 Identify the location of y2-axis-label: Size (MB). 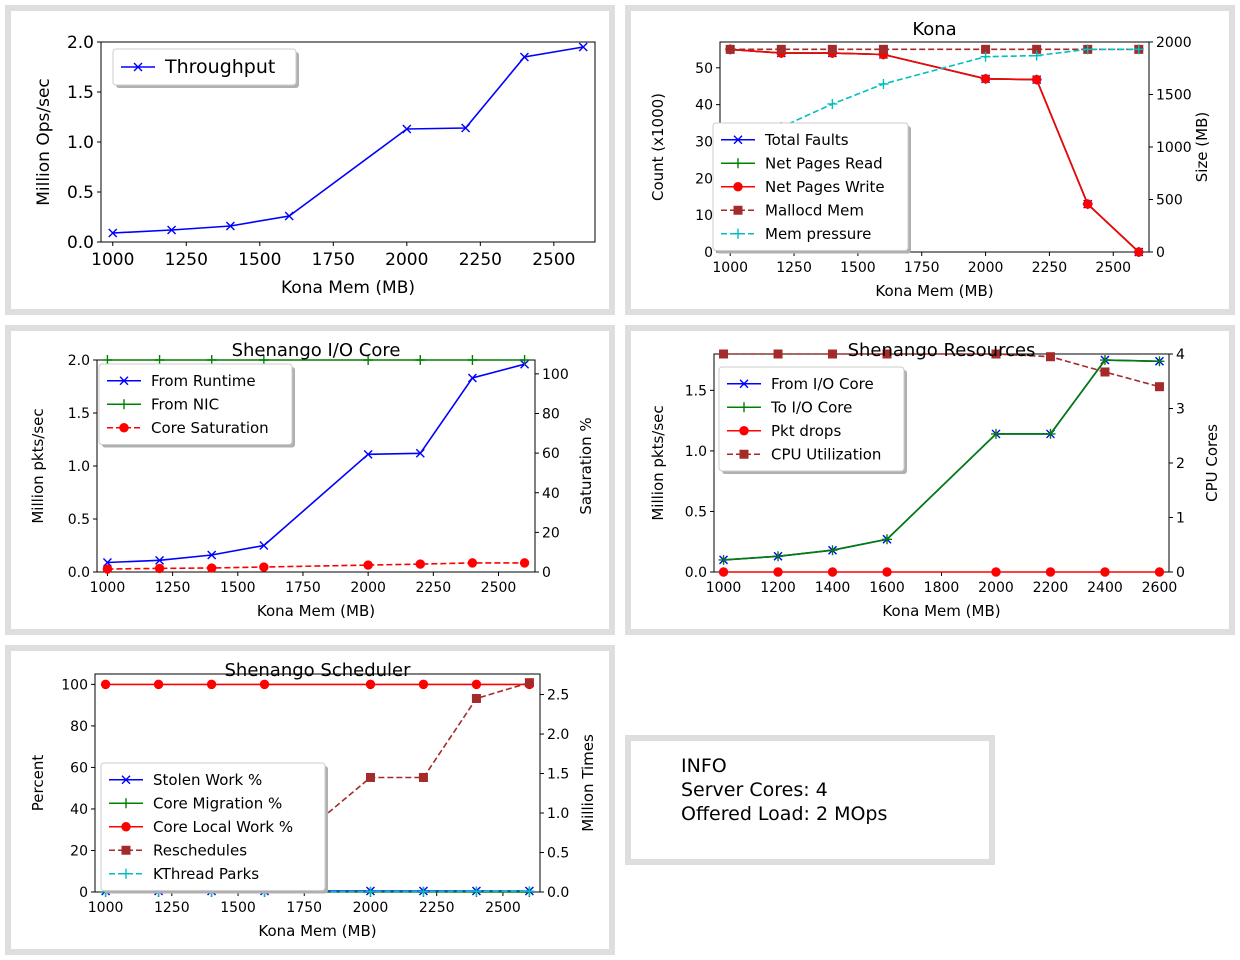
(1202, 147).